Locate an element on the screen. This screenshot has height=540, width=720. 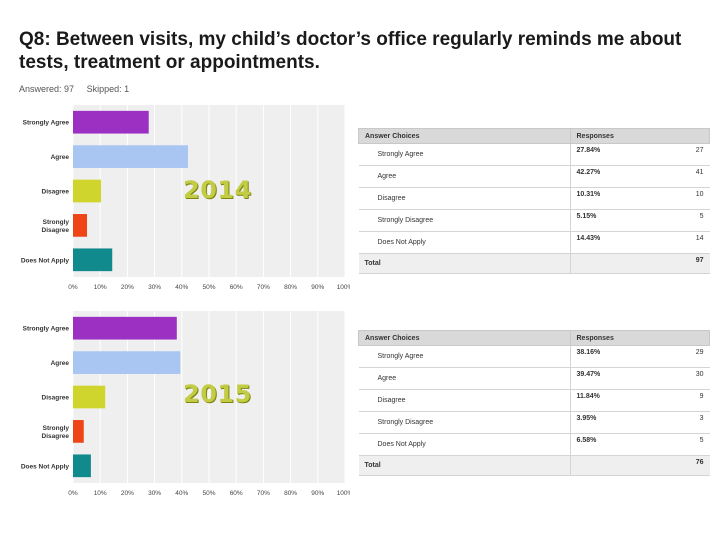
response-stats: Answered: 97 Skipped: 1 is located at coordinates (79, 89).